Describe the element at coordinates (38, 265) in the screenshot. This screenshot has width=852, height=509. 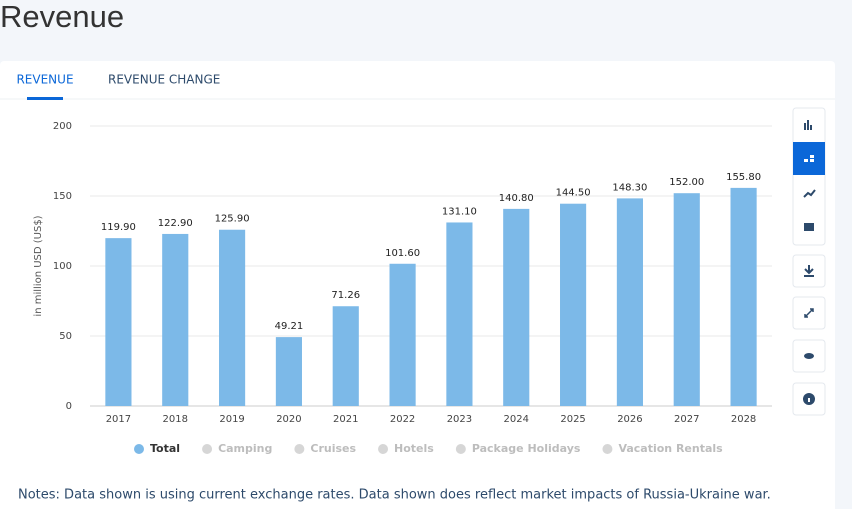
I see `y-axis-label: in million USD (US$)` at that location.